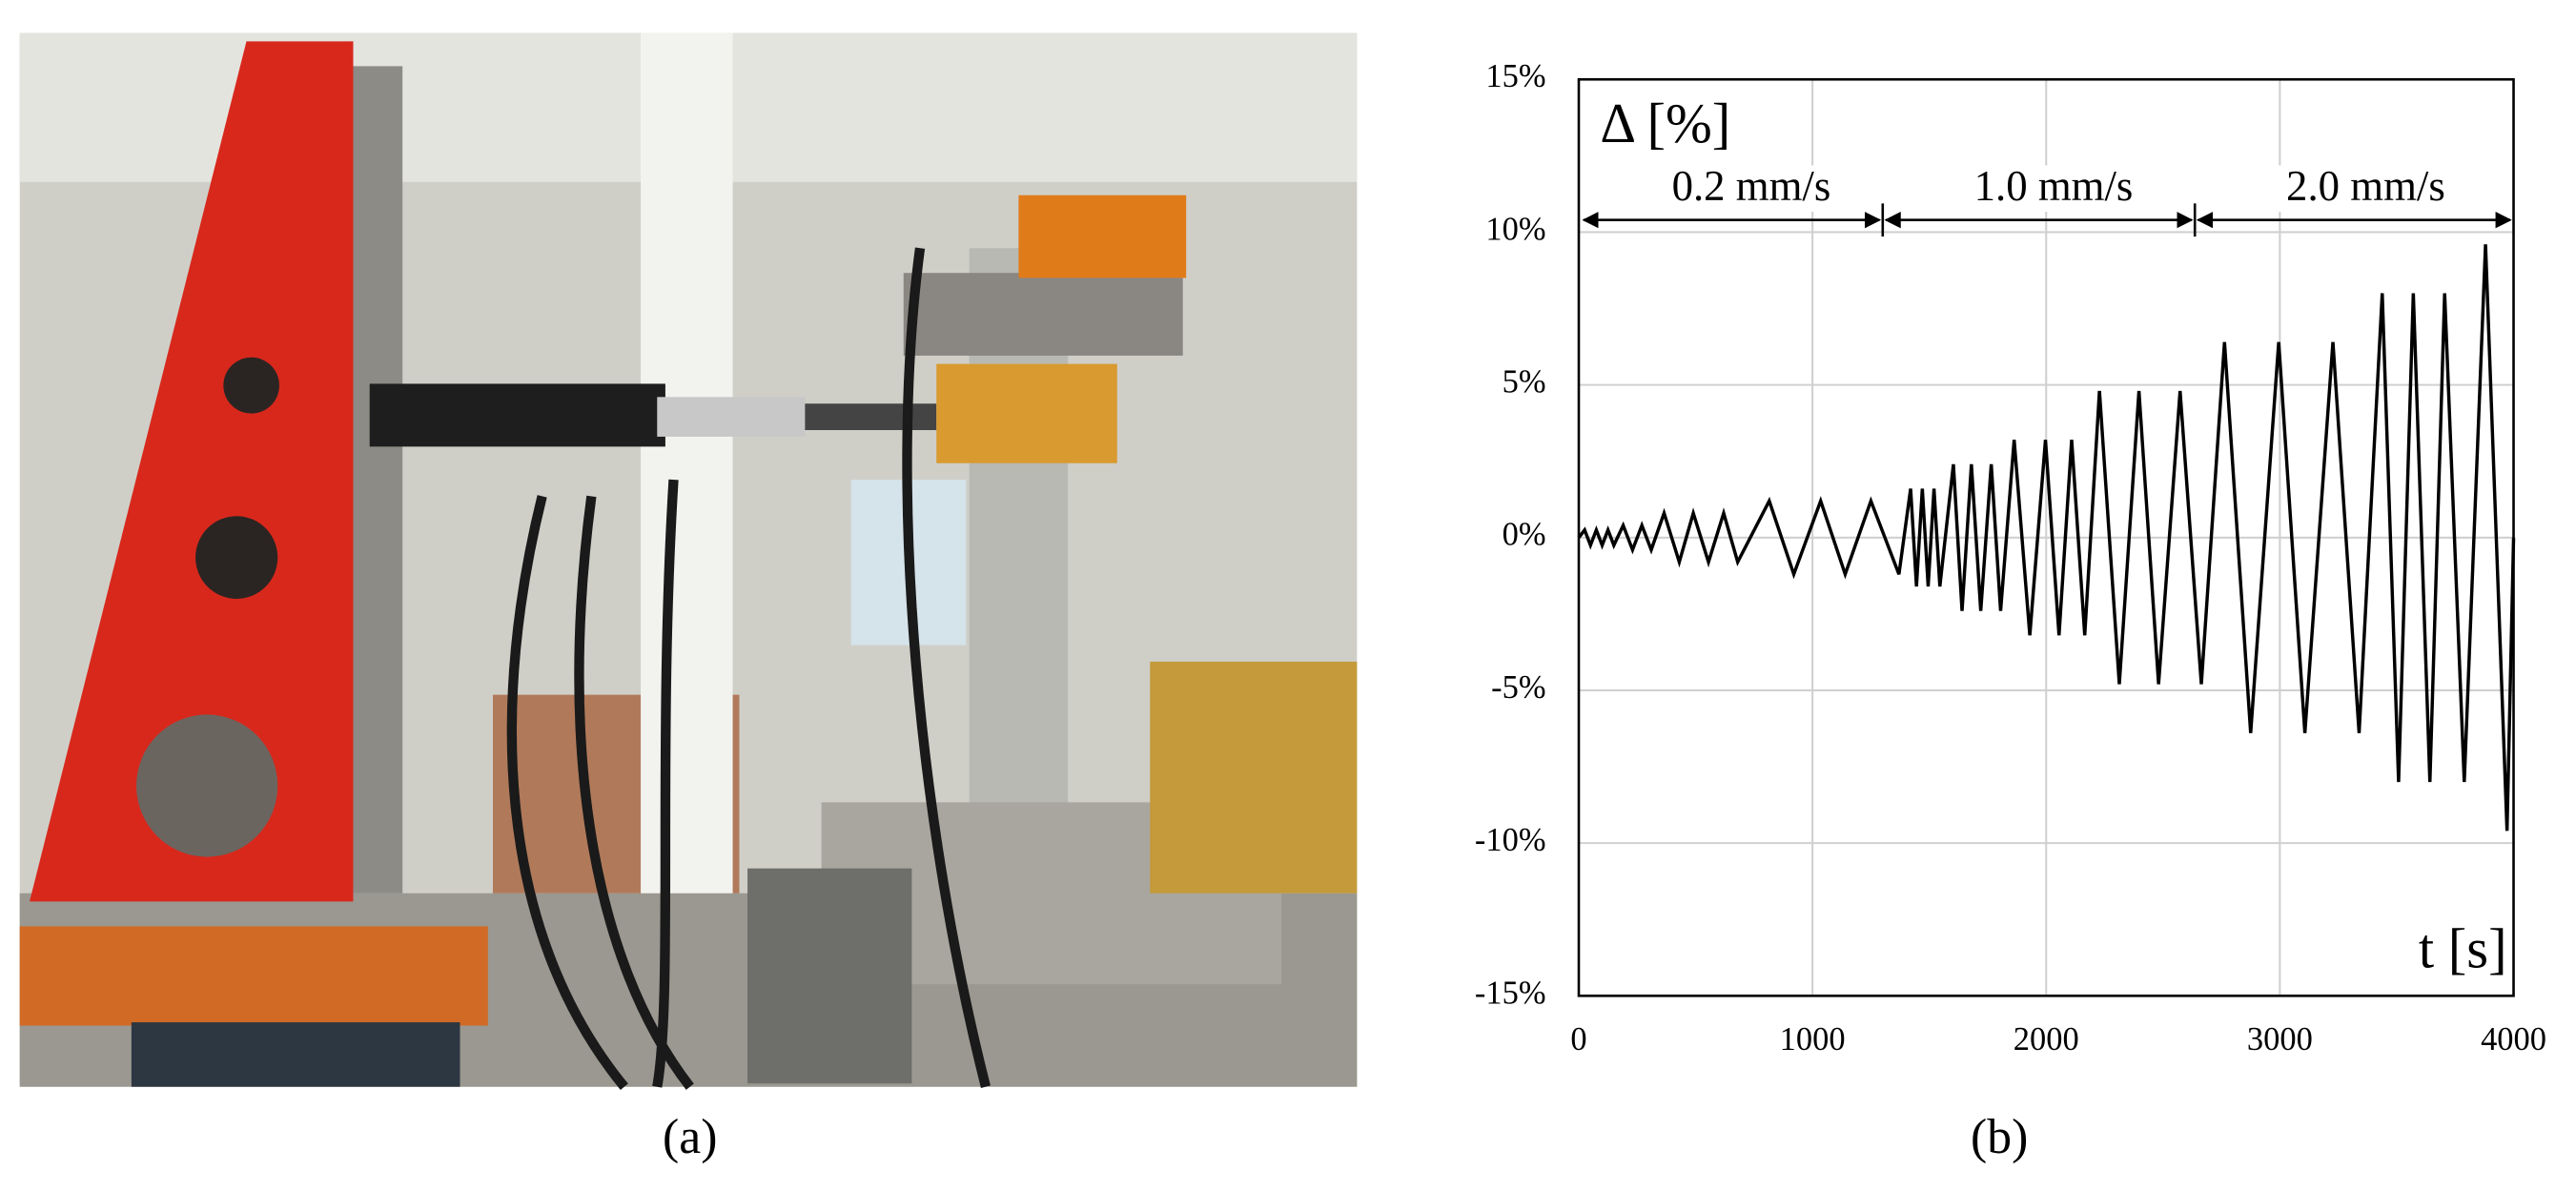  Describe the element at coordinates (1102, 236) in the screenshot. I see `orange-block` at that location.